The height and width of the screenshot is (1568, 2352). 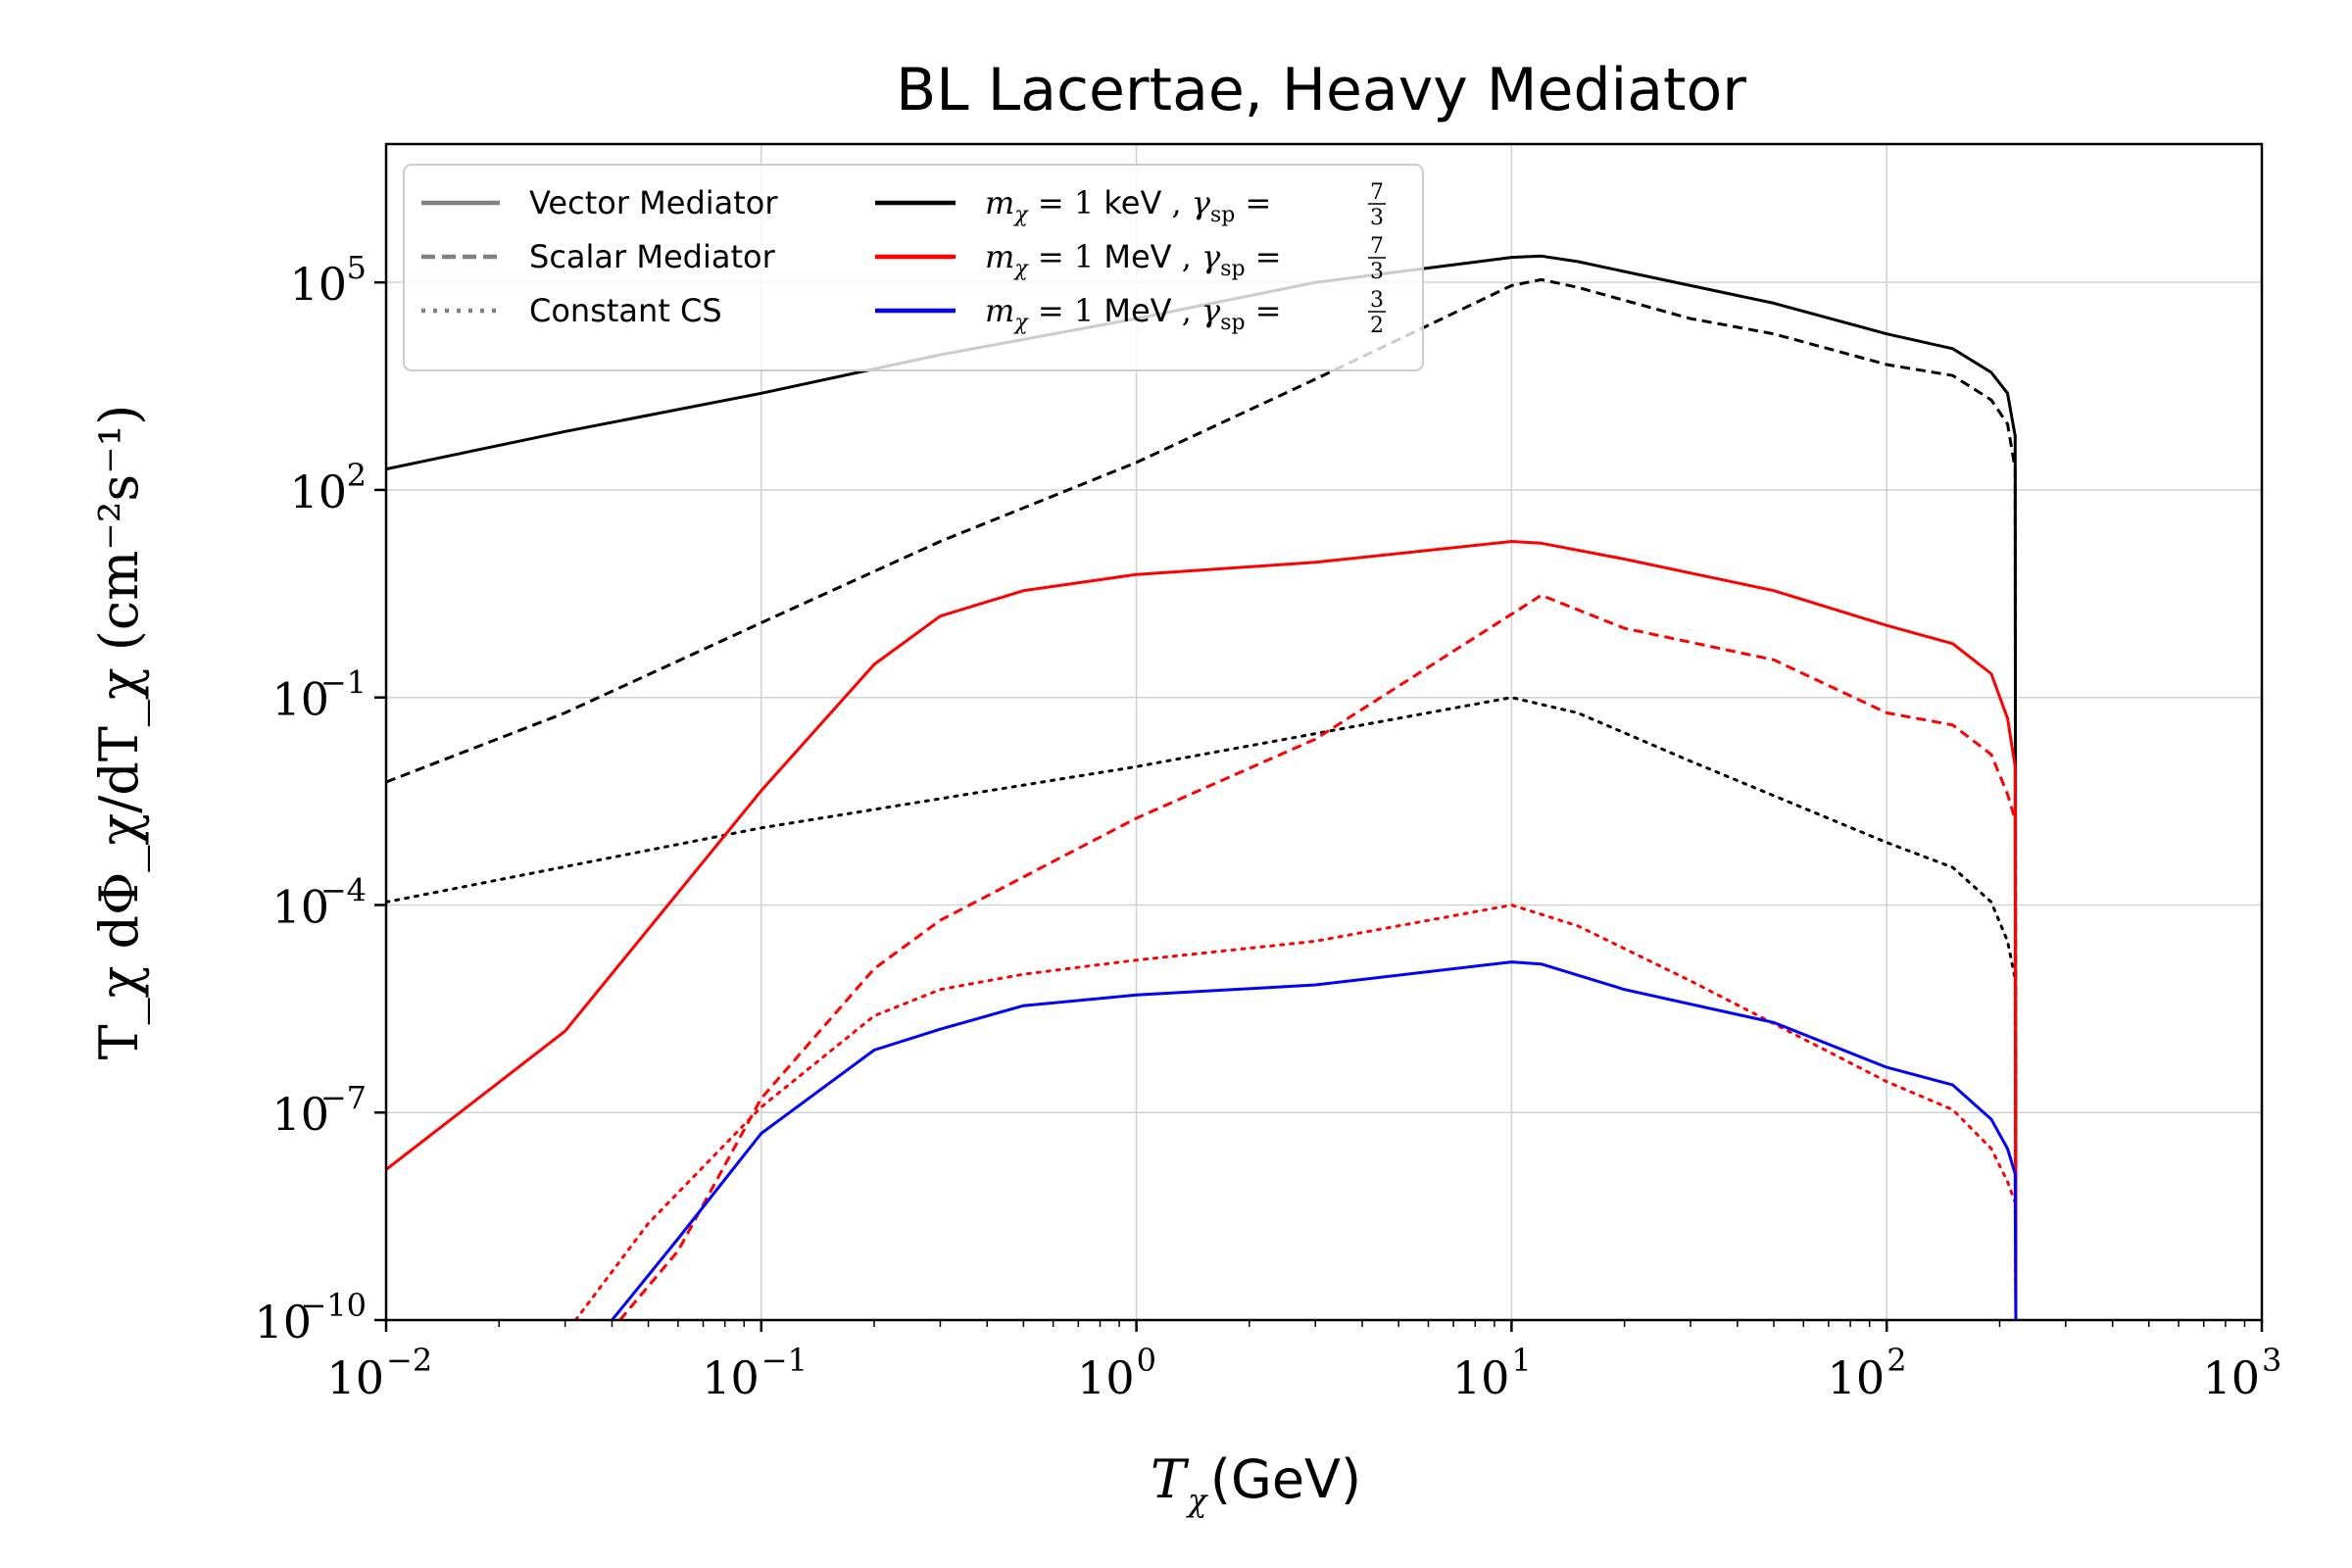 I want to click on y-tick-label: −110, so click(x=319, y=695).